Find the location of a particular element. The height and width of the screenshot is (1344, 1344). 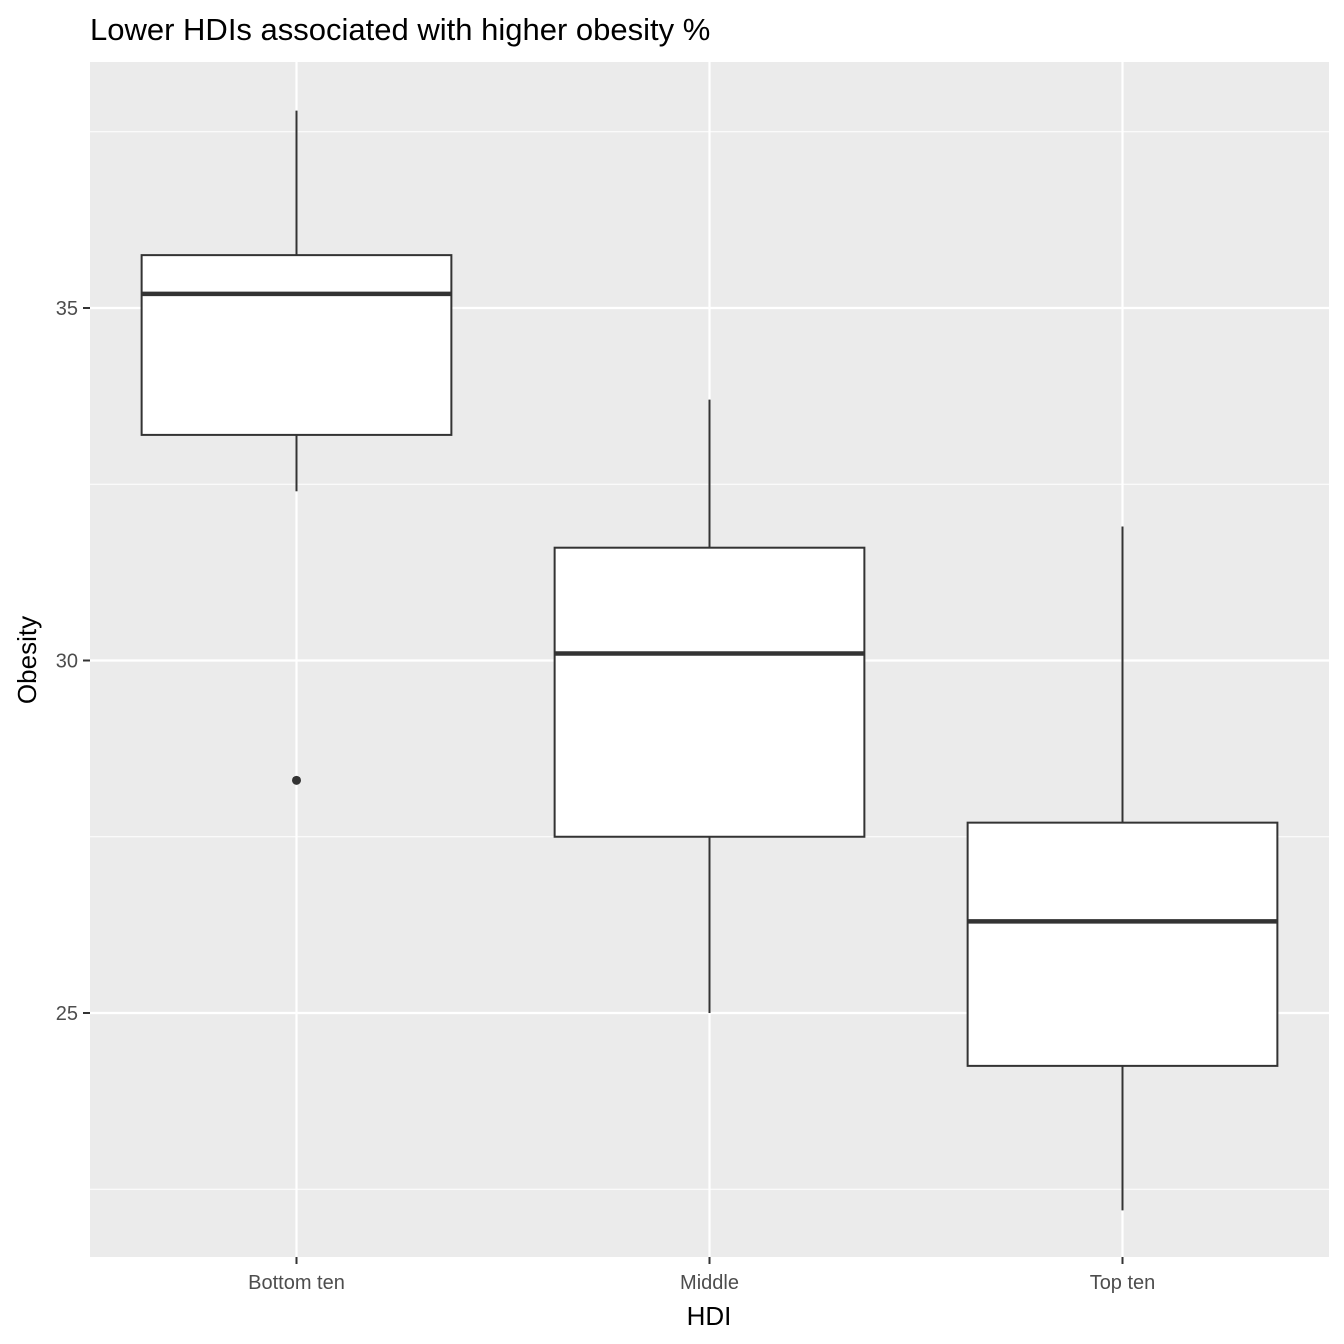

box-bottom-ten is located at coordinates (296, 345).